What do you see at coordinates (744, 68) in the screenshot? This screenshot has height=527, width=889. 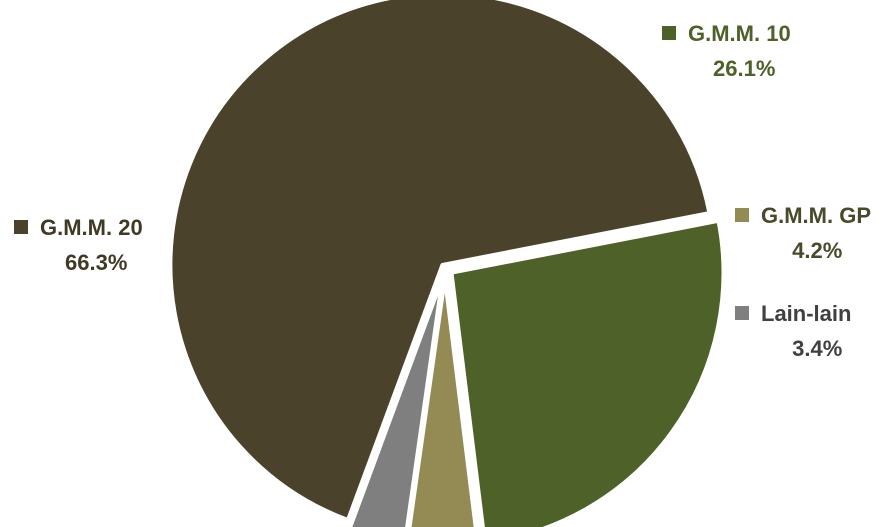 I see `slice-percent-label: 26.1%` at bounding box center [744, 68].